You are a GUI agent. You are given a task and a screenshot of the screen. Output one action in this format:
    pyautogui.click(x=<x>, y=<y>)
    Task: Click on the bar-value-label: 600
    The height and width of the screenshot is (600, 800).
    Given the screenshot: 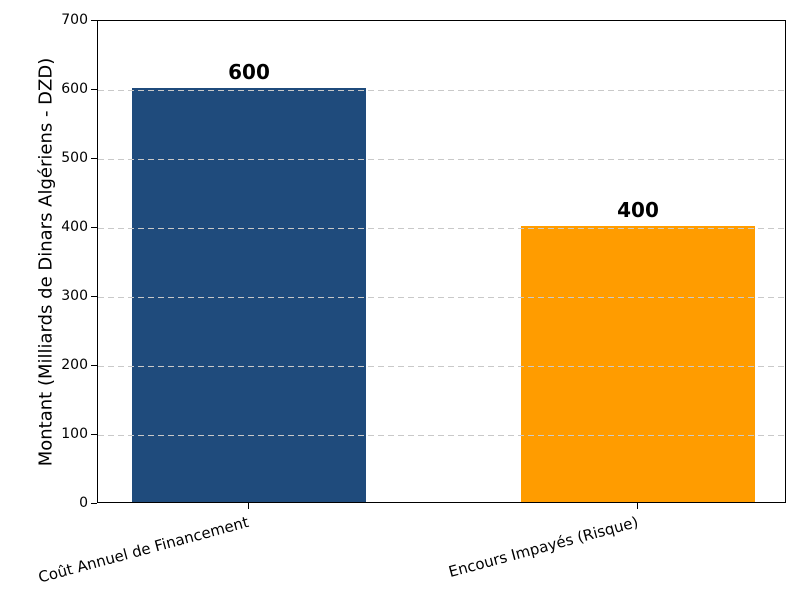 What is the action you would take?
    pyautogui.click(x=249, y=72)
    